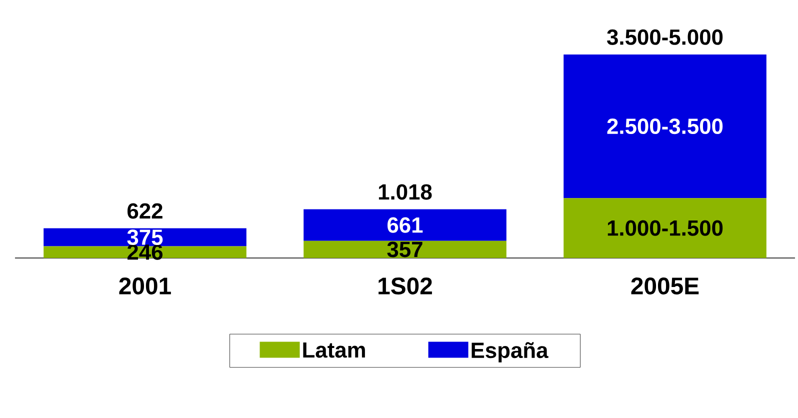 This screenshot has width=798, height=418. I want to click on x-tick-label: 1S02, so click(405, 286).